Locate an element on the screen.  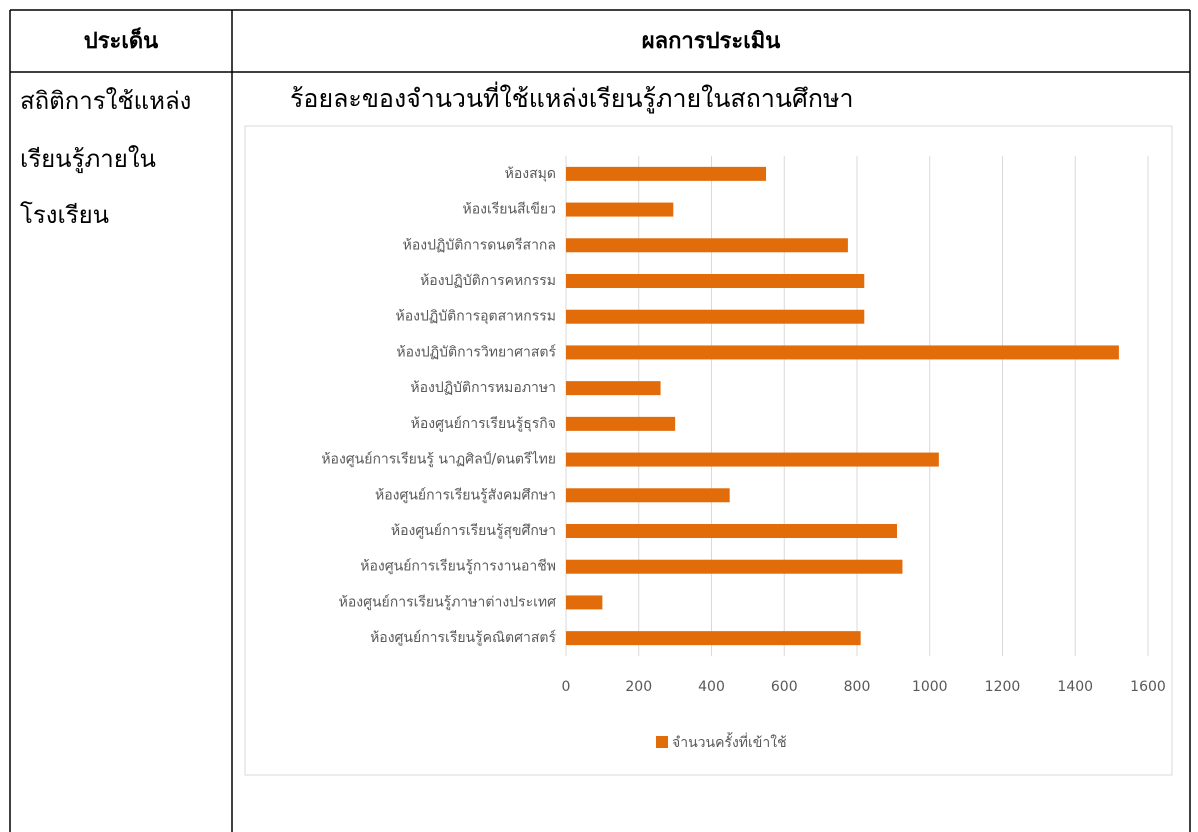
header-cell: ประเด็น is located at coordinates (121, 40).